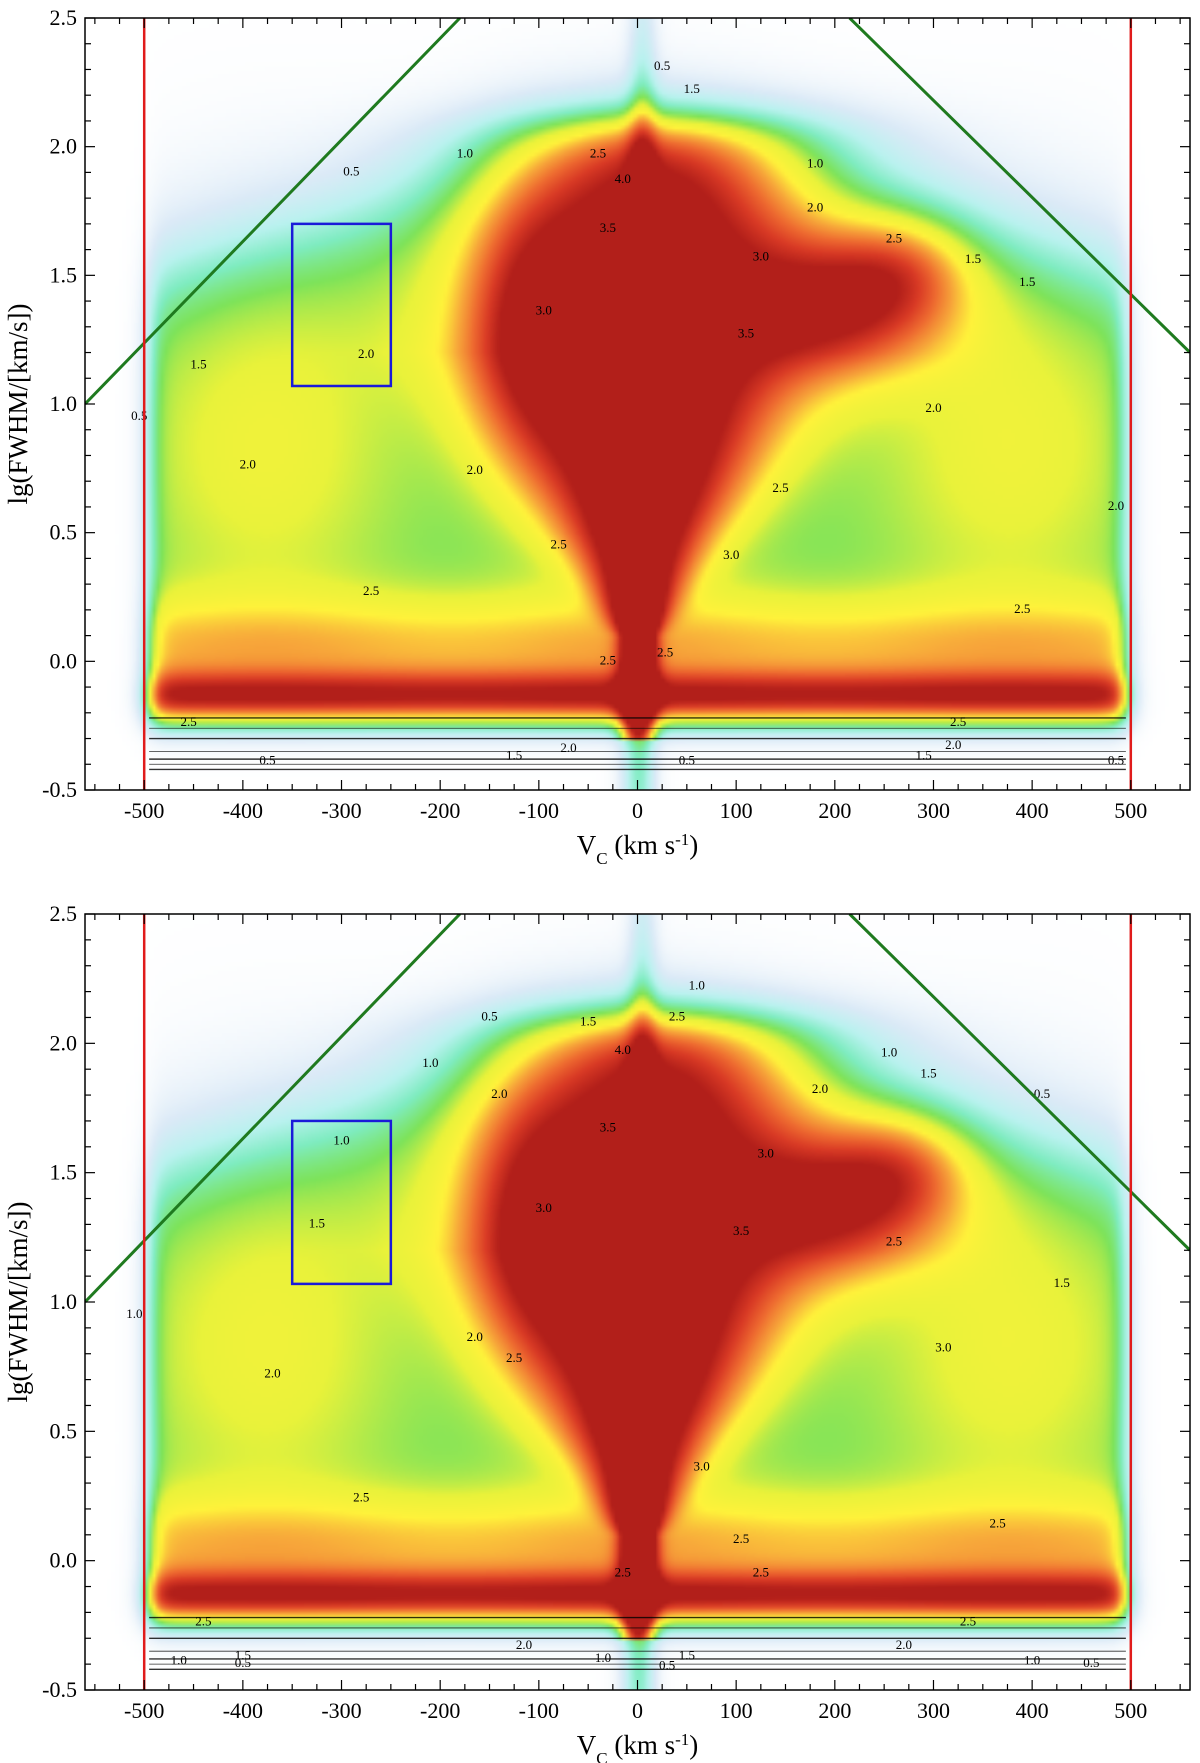 The image size is (1200, 1763). What do you see at coordinates (682, 839) in the screenshot?
I see `x-axis-title-part: -1` at bounding box center [682, 839].